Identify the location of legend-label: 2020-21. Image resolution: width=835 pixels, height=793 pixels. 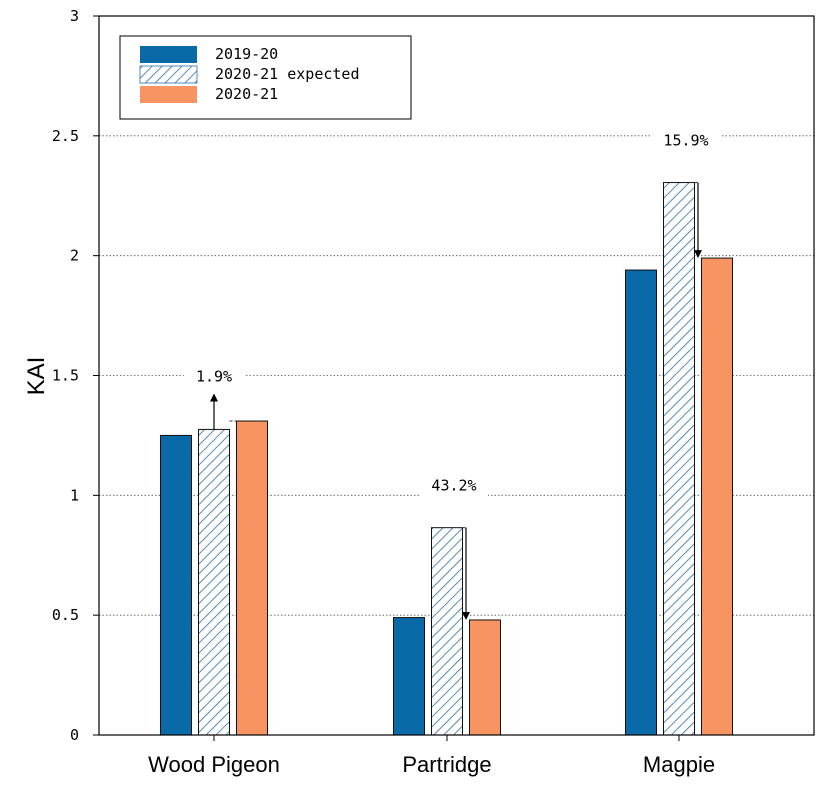
(246, 94).